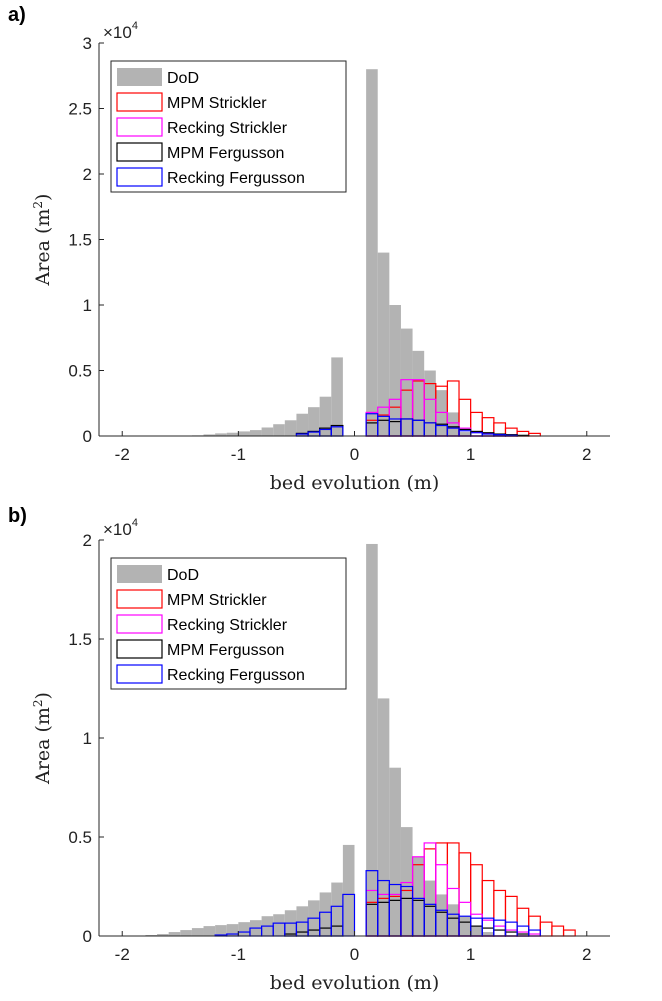 This screenshot has height=1001, width=662. I want to click on legend-entry: MPM Fergusson, so click(225, 650).